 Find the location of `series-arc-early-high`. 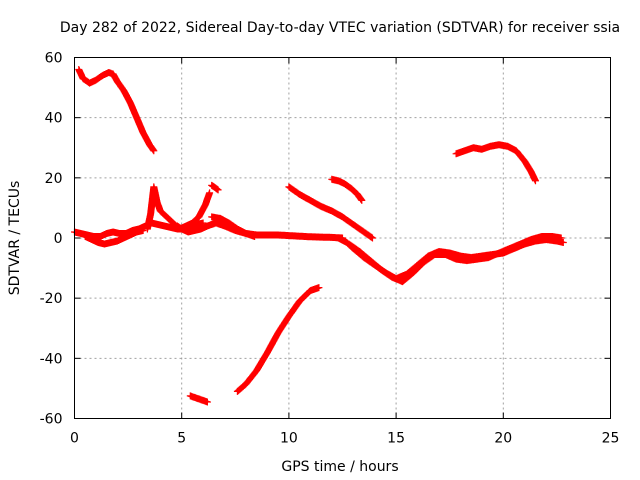

series-arc-early-high is located at coordinates (116, 110).